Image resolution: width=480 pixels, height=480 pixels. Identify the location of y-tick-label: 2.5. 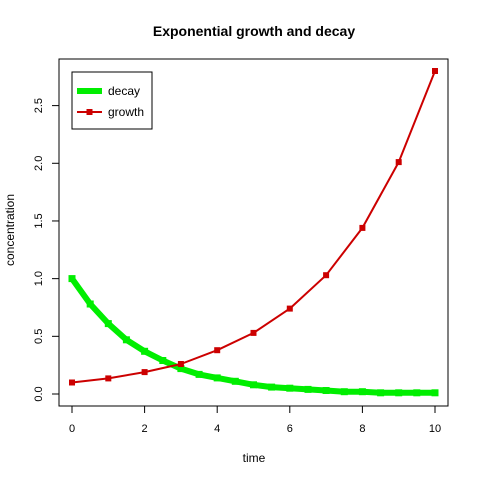
(39, 105).